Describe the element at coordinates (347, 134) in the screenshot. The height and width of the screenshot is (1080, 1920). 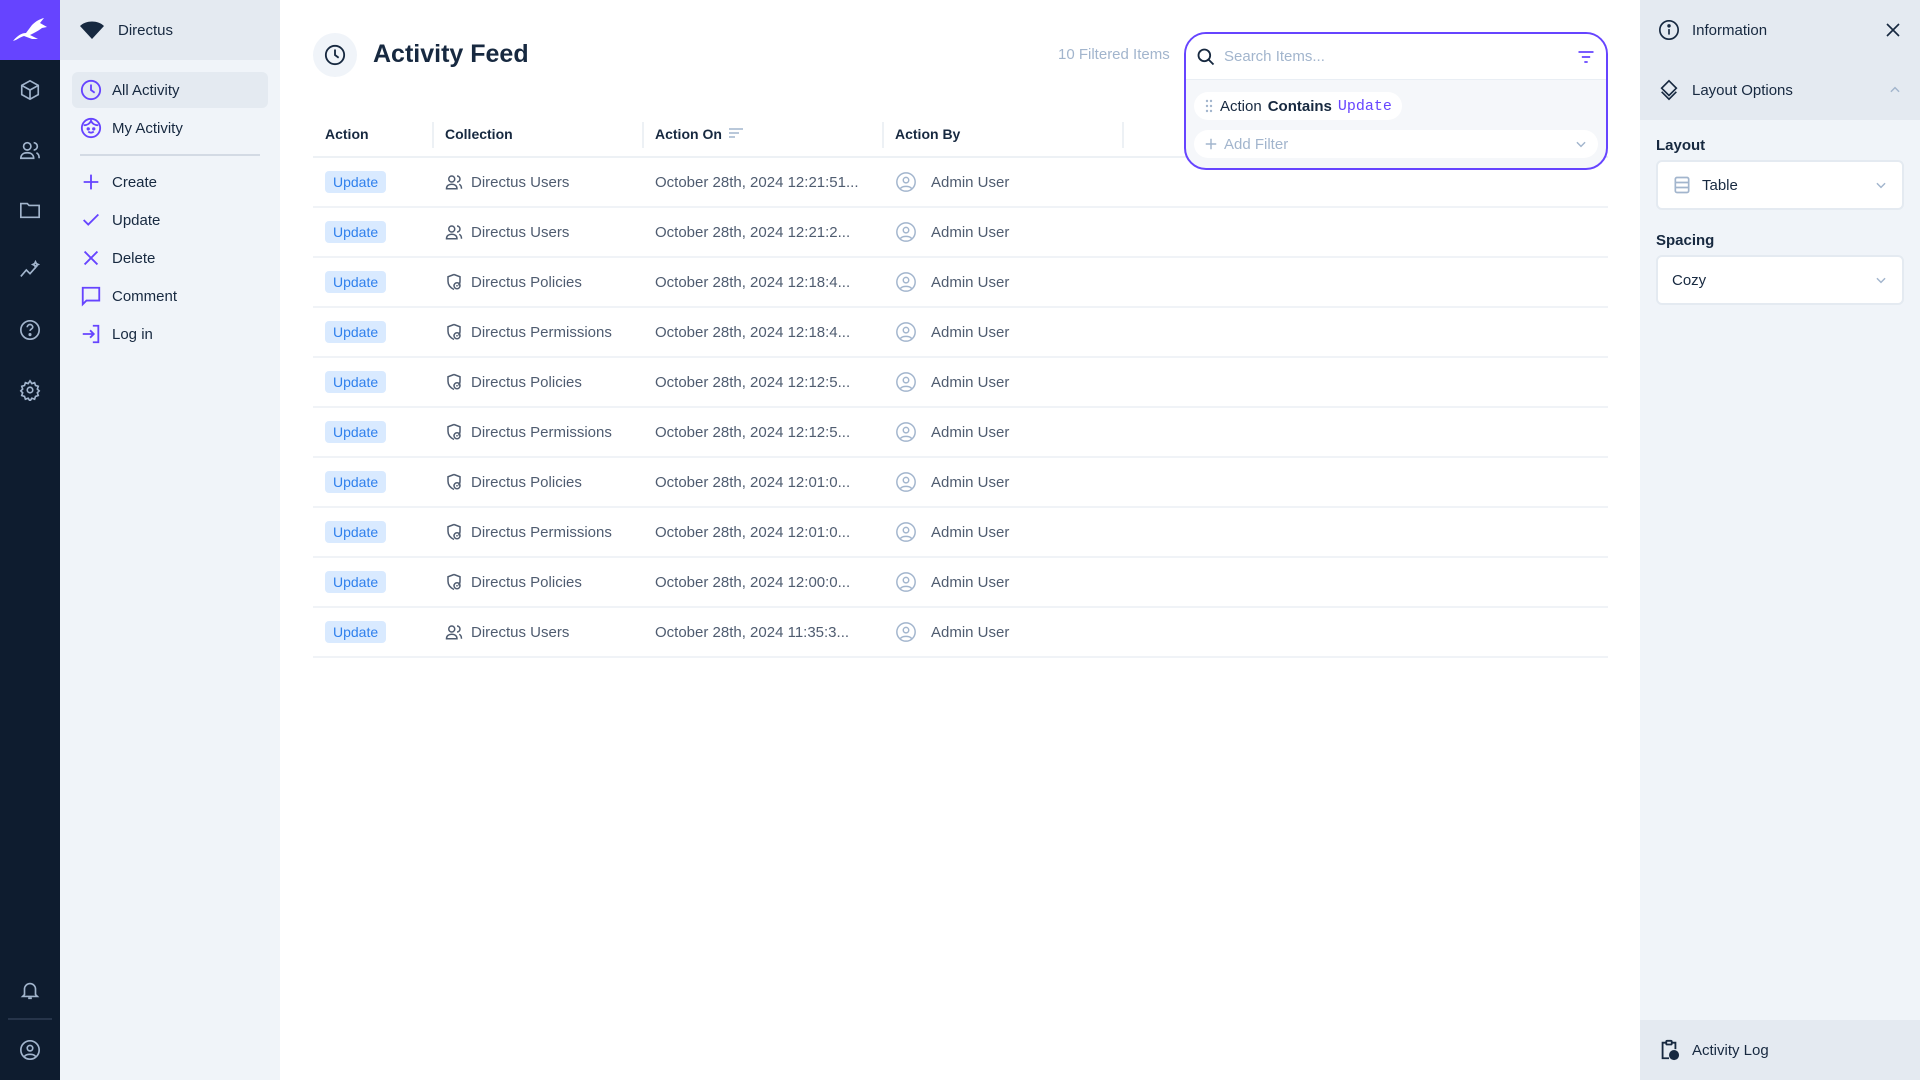
I see `column-header-action: Action` at that location.